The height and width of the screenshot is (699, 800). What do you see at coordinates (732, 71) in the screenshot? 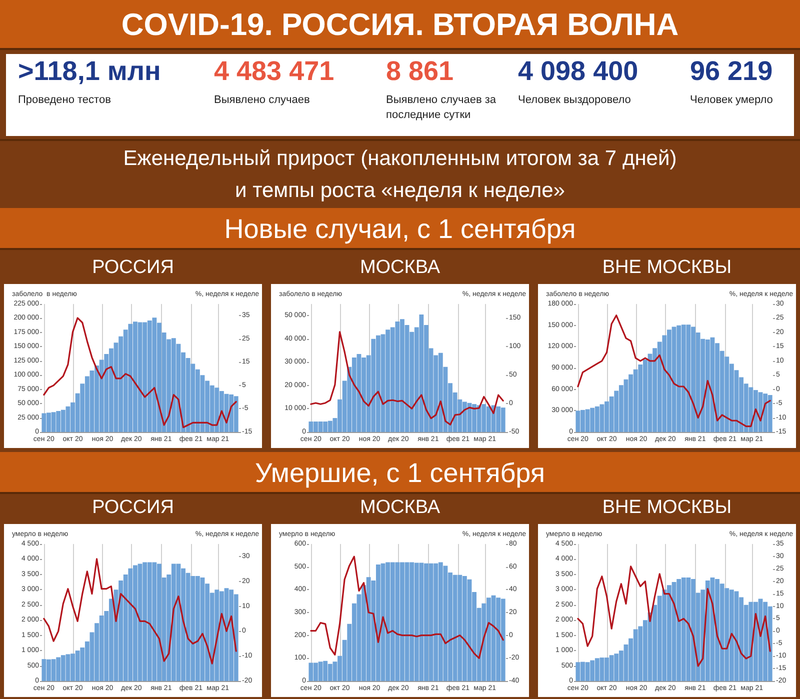
I see `text: 96 219` at bounding box center [732, 71].